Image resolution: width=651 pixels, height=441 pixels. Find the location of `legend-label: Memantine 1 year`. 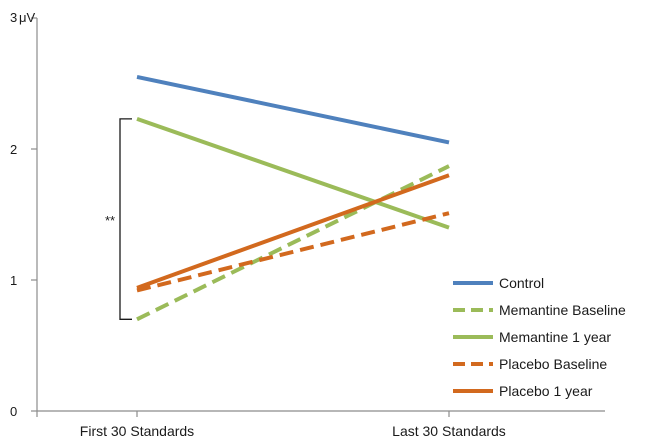

legend-label: Memantine 1 year is located at coordinates (555, 337).